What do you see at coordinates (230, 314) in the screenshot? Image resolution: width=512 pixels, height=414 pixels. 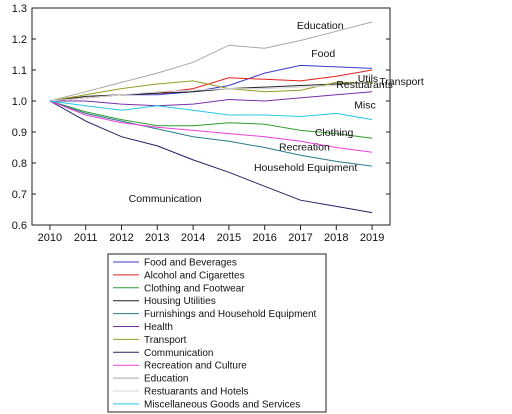 I see `legend-label: Furnishings and Household Equipment` at bounding box center [230, 314].